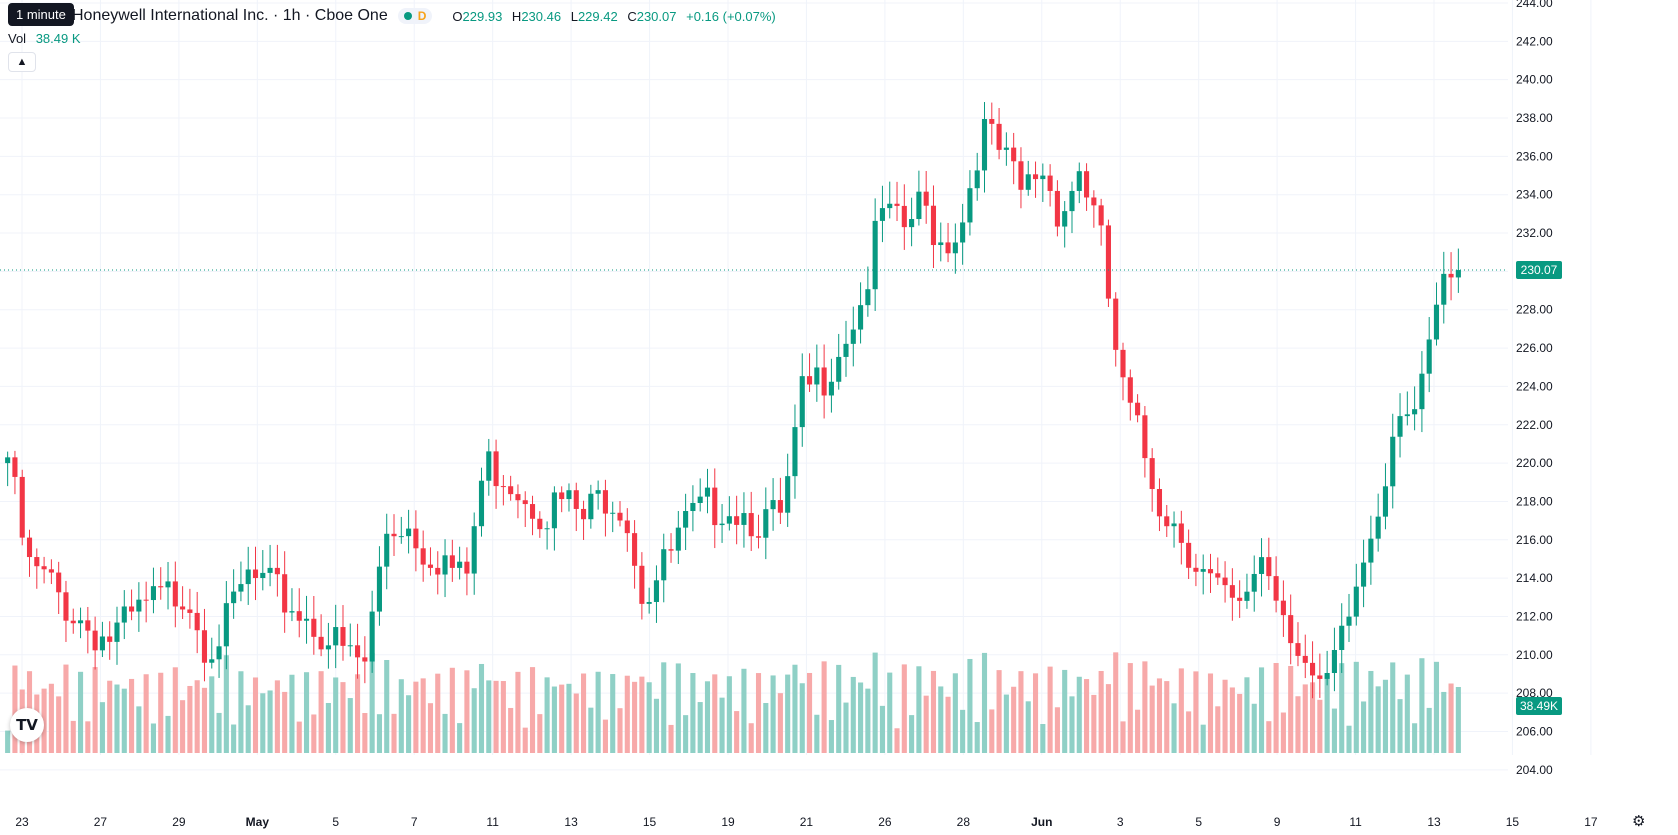 This screenshot has width=1678, height=835. Describe the element at coordinates (1639, 821) in the screenshot. I see `gear-icon: ⚙` at that location.